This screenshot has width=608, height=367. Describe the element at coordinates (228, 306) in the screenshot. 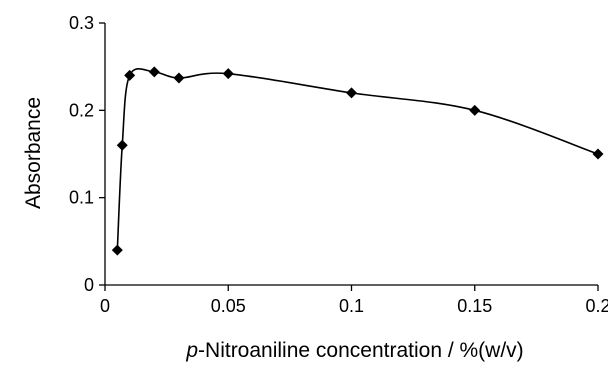

I see `x-tick-label: 0.05` at that location.